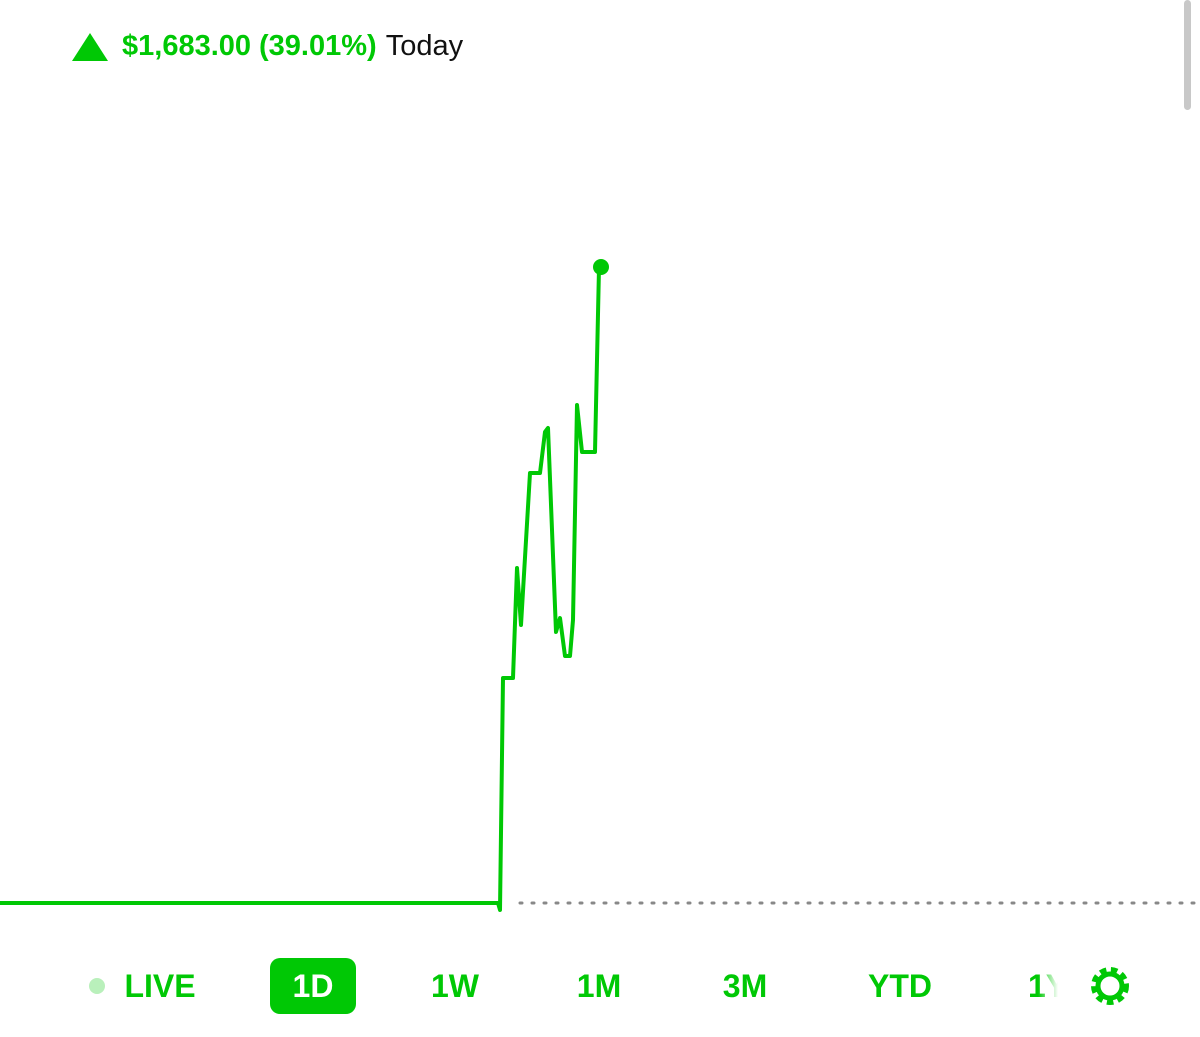 This screenshot has width=1200, height=1037. I want to click on tab-3m: 3M, so click(745, 986).